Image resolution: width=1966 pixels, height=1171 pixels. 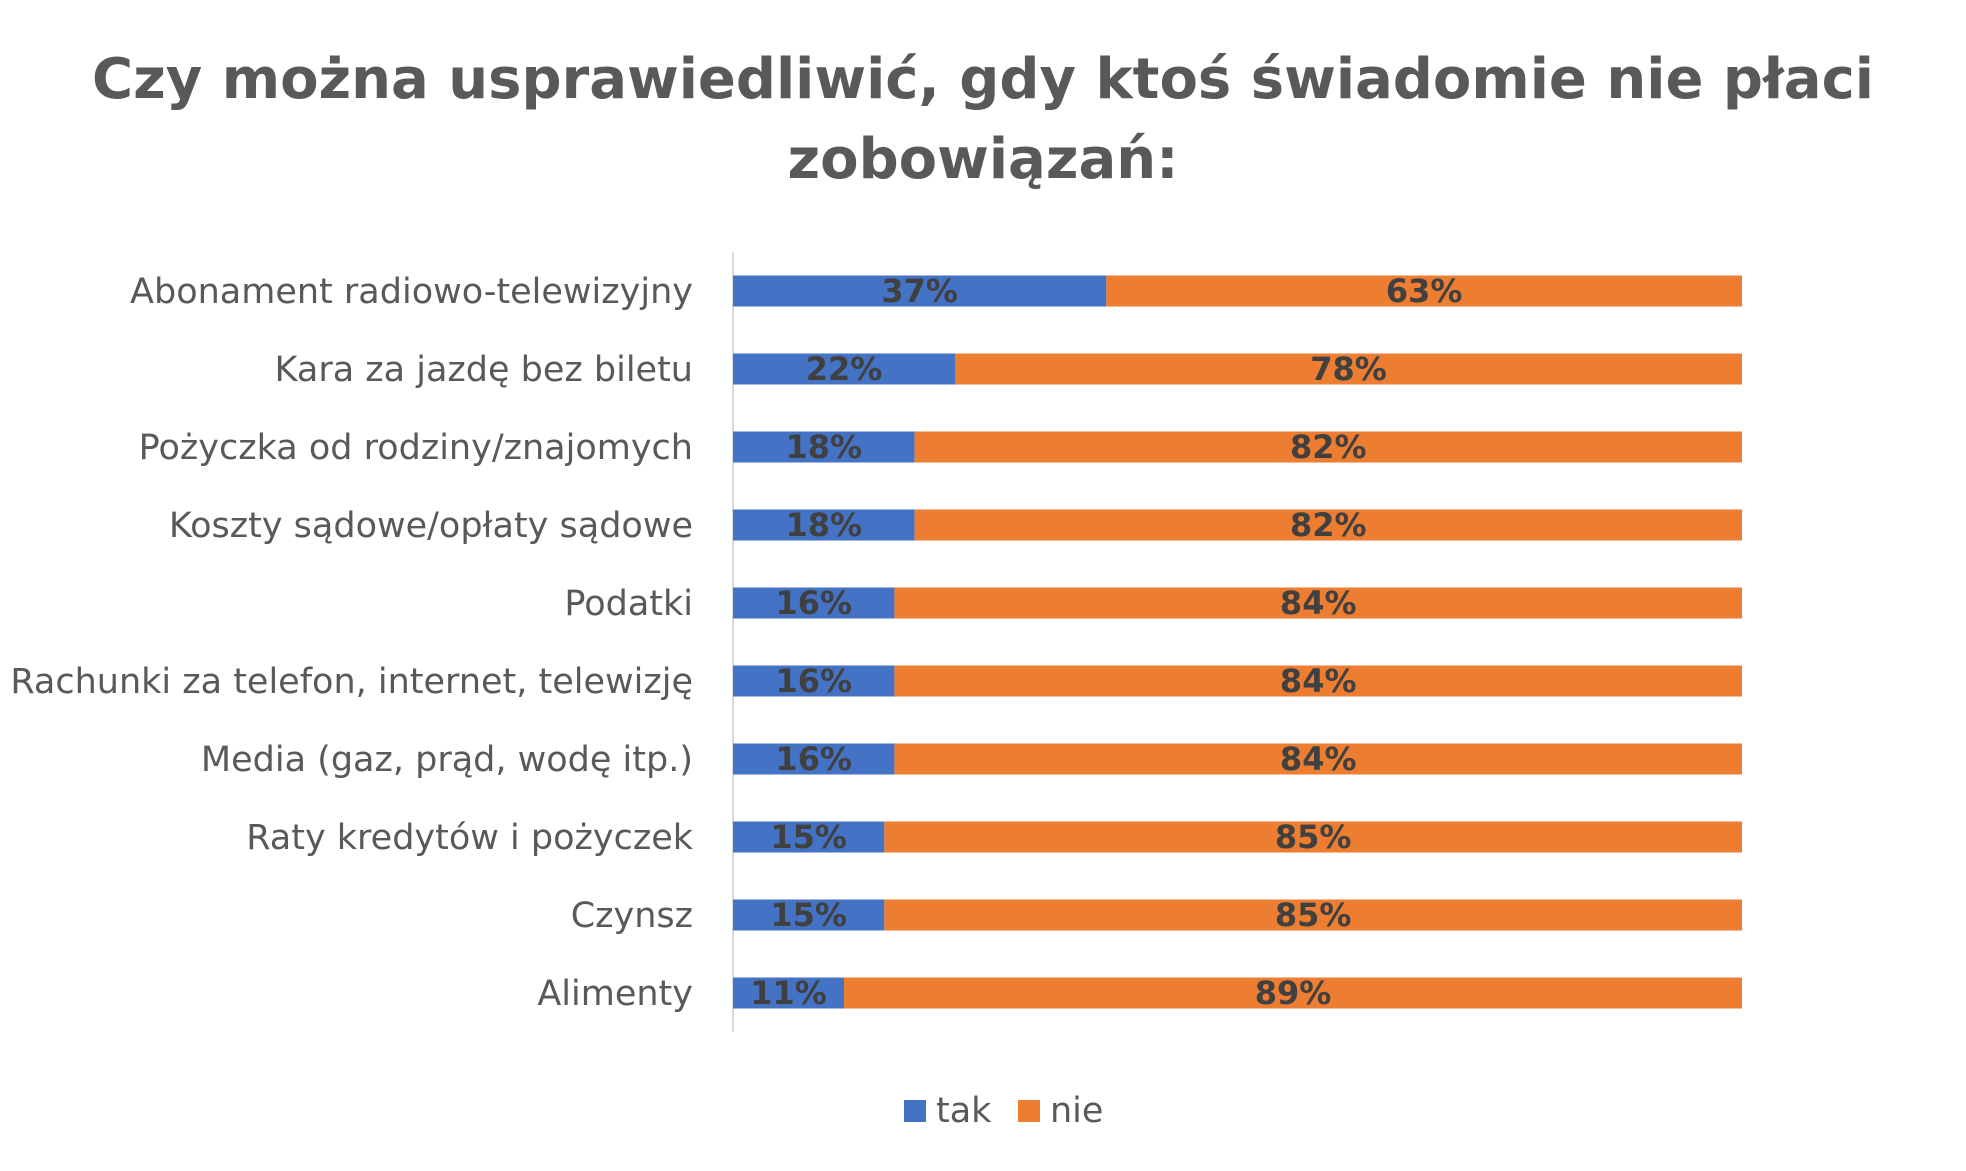 What do you see at coordinates (632, 916) in the screenshot?
I see `category-label: Czynsz` at bounding box center [632, 916].